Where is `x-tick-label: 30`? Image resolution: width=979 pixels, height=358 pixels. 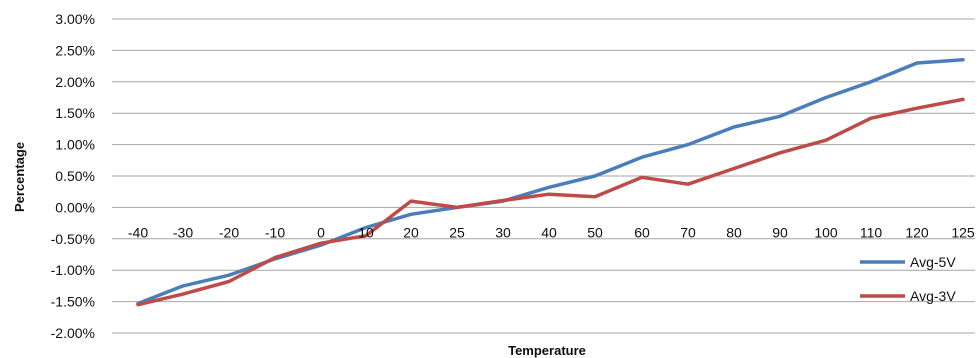
x-tick-label: 30 is located at coordinates (503, 232).